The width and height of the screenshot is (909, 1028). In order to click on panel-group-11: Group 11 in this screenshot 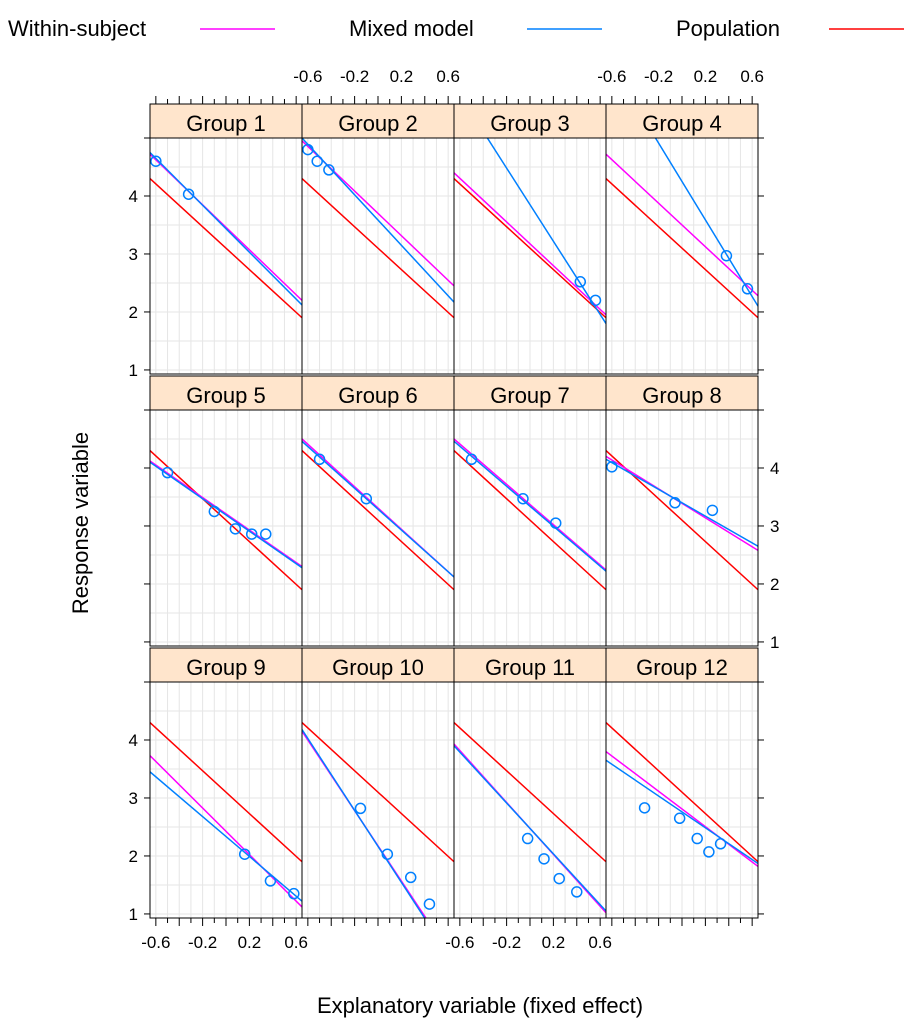, I will do `click(530, 783)`.